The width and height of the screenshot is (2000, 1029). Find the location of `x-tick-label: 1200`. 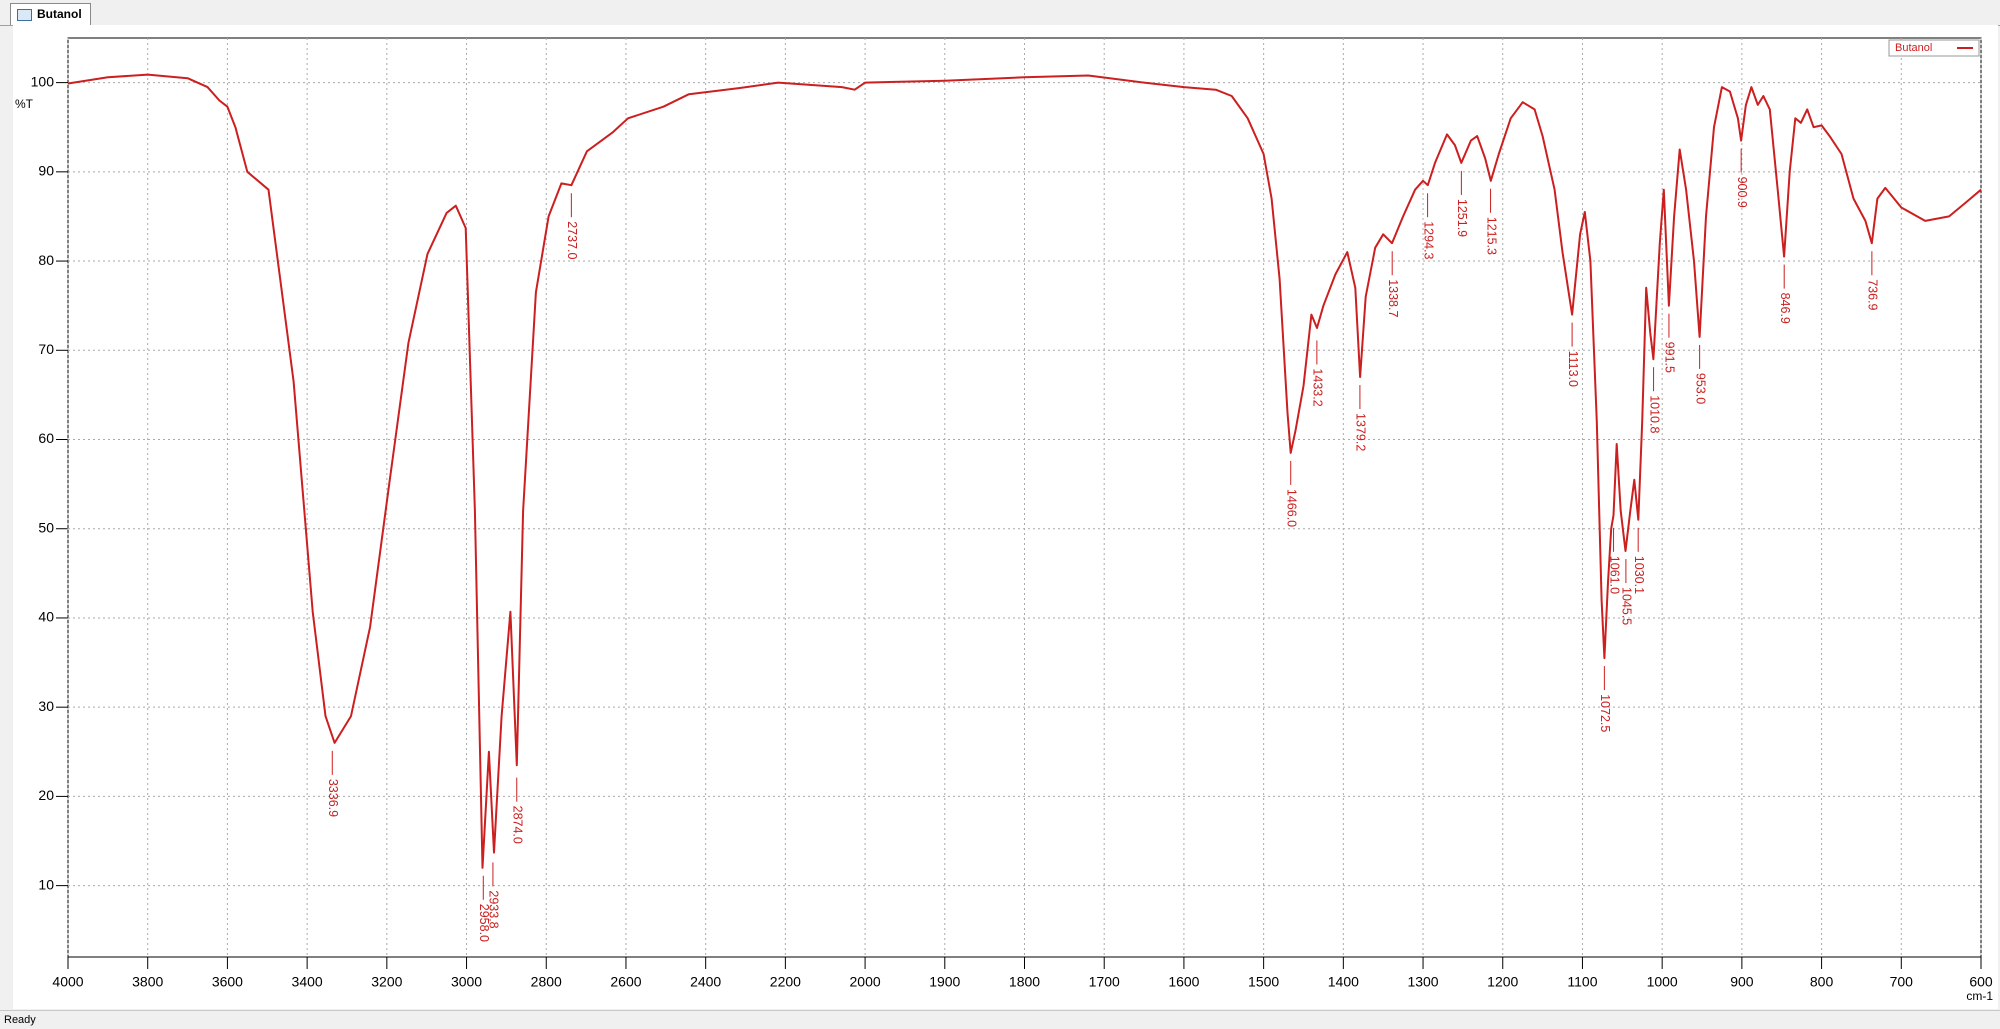

x-tick-label: 1200 is located at coordinates (1502, 982).